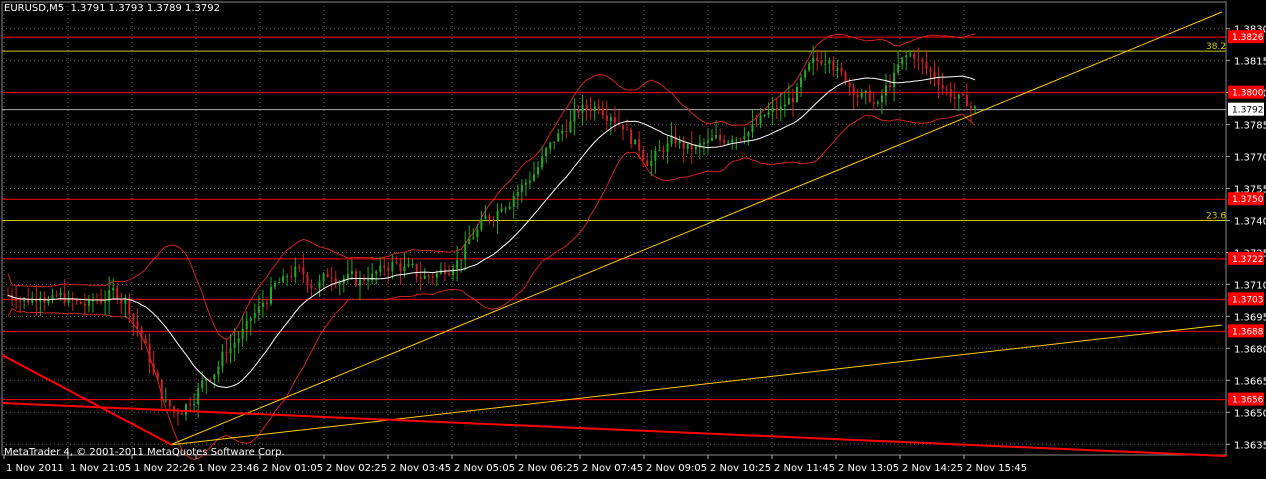 The image size is (1266, 479). Describe the element at coordinates (1248, 332) in the screenshot. I see `level-price-label: 1.3688` at that location.